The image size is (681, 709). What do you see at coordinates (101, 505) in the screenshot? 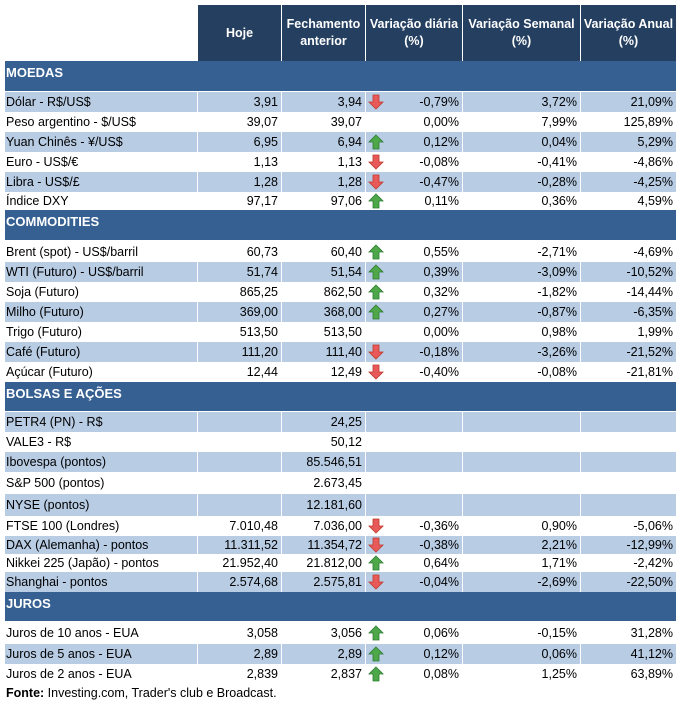
I see `cell-label: NYSE (pontos)` at bounding box center [101, 505].